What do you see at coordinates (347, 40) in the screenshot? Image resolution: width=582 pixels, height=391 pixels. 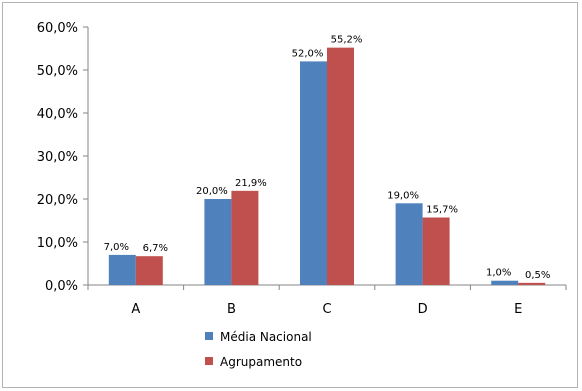 I see `data-label: 55,2%` at bounding box center [347, 40].